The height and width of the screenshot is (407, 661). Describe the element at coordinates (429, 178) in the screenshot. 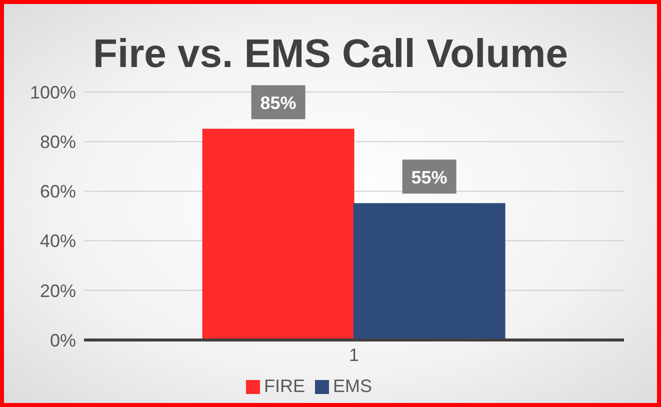

I see `data-label: 55%` at that location.